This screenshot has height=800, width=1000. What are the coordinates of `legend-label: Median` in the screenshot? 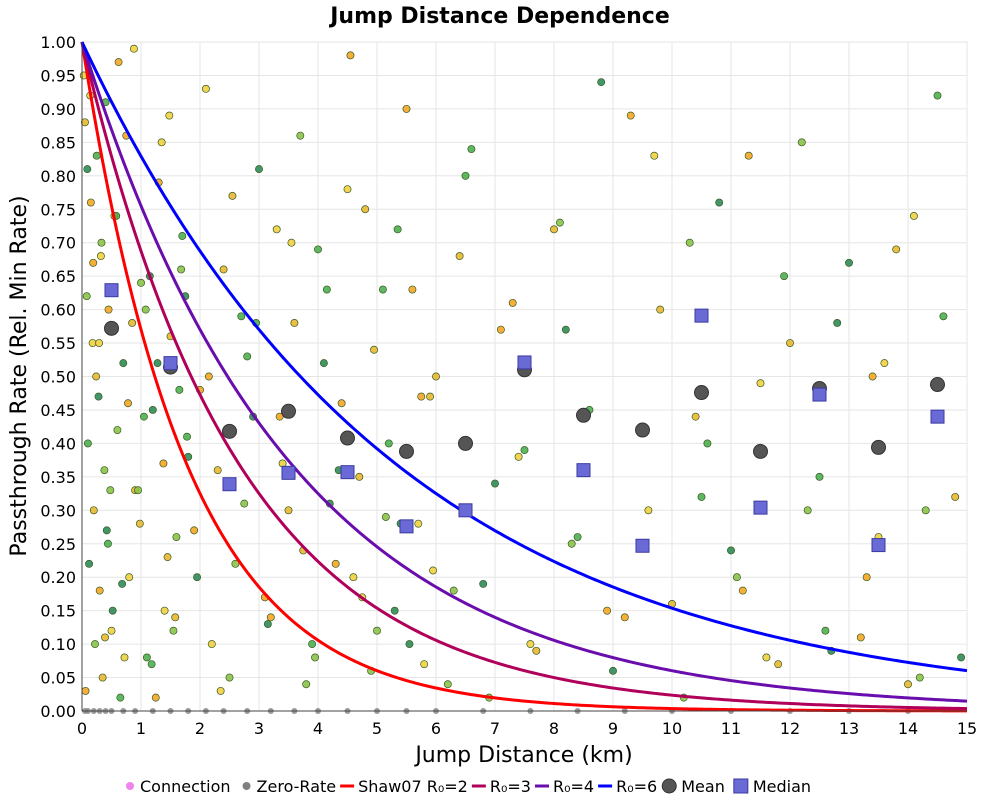 It's located at (782, 786).